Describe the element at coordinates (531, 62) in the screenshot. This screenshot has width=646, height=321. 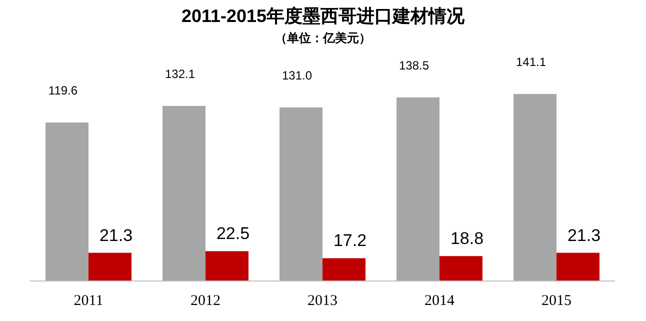
I see `data-label: 141.1` at that location.